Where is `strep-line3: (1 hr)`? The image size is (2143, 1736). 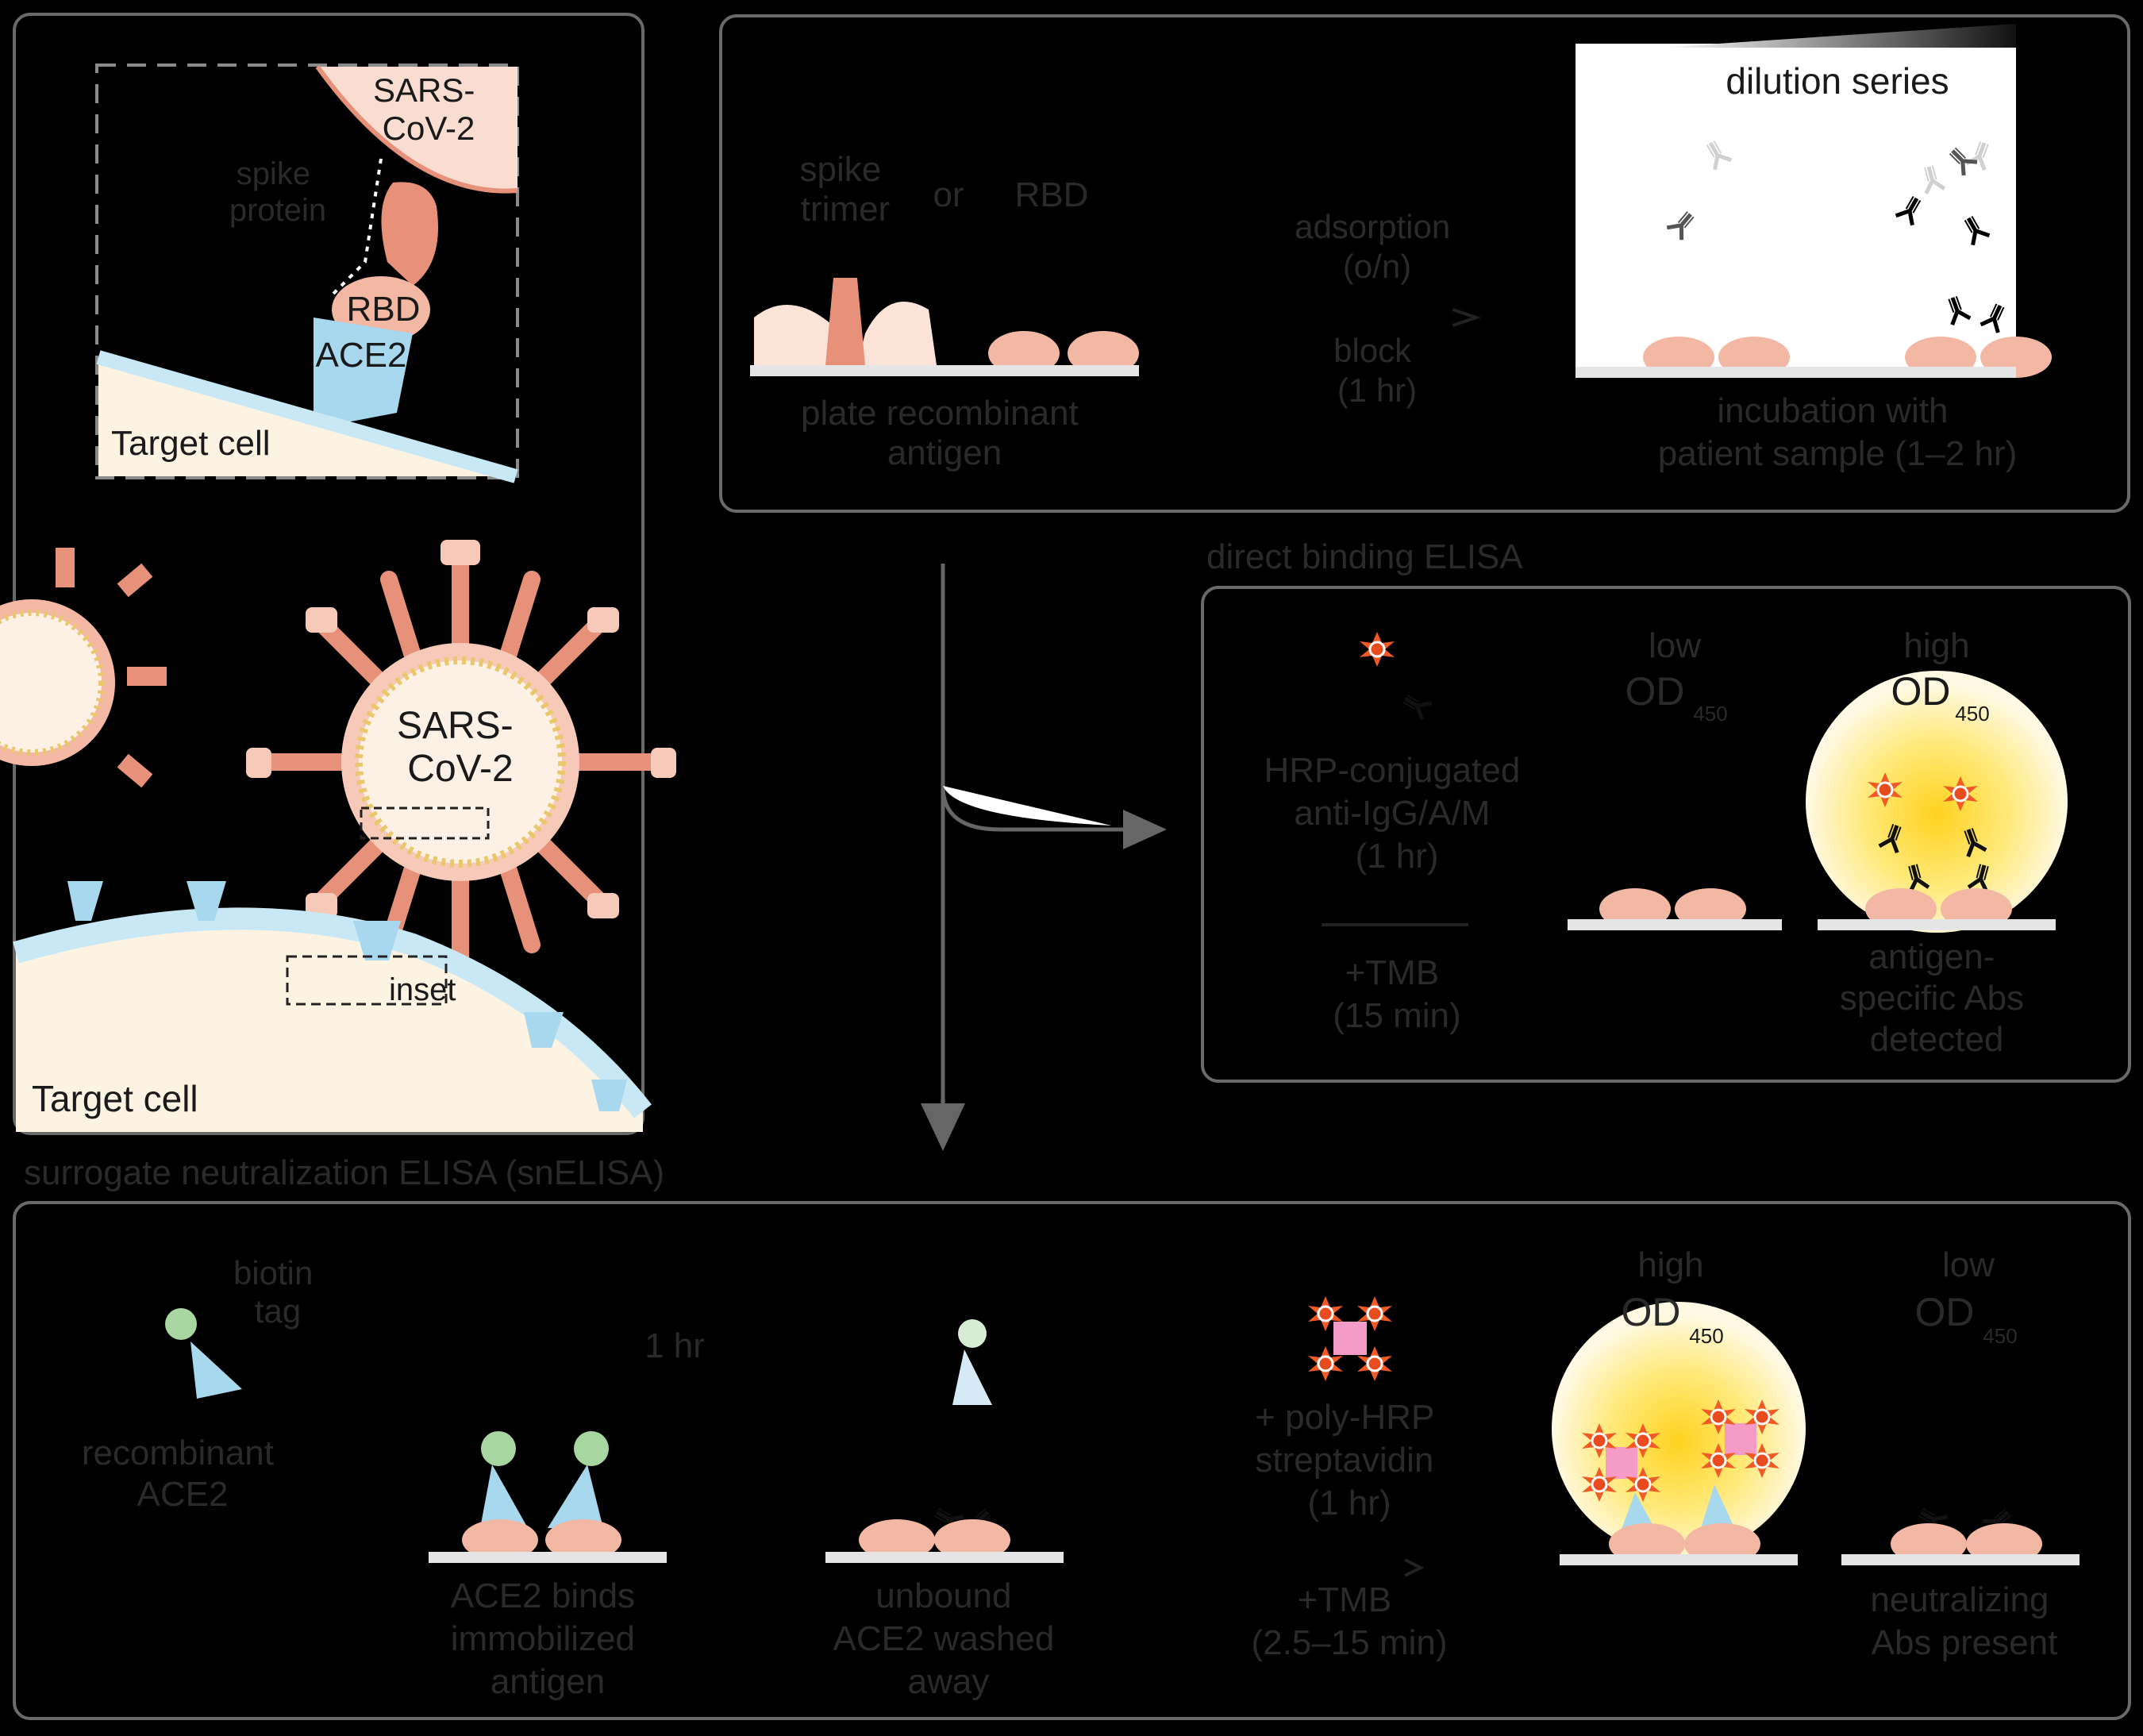 strep-line3: (1 hr) is located at coordinates (1349, 1503).